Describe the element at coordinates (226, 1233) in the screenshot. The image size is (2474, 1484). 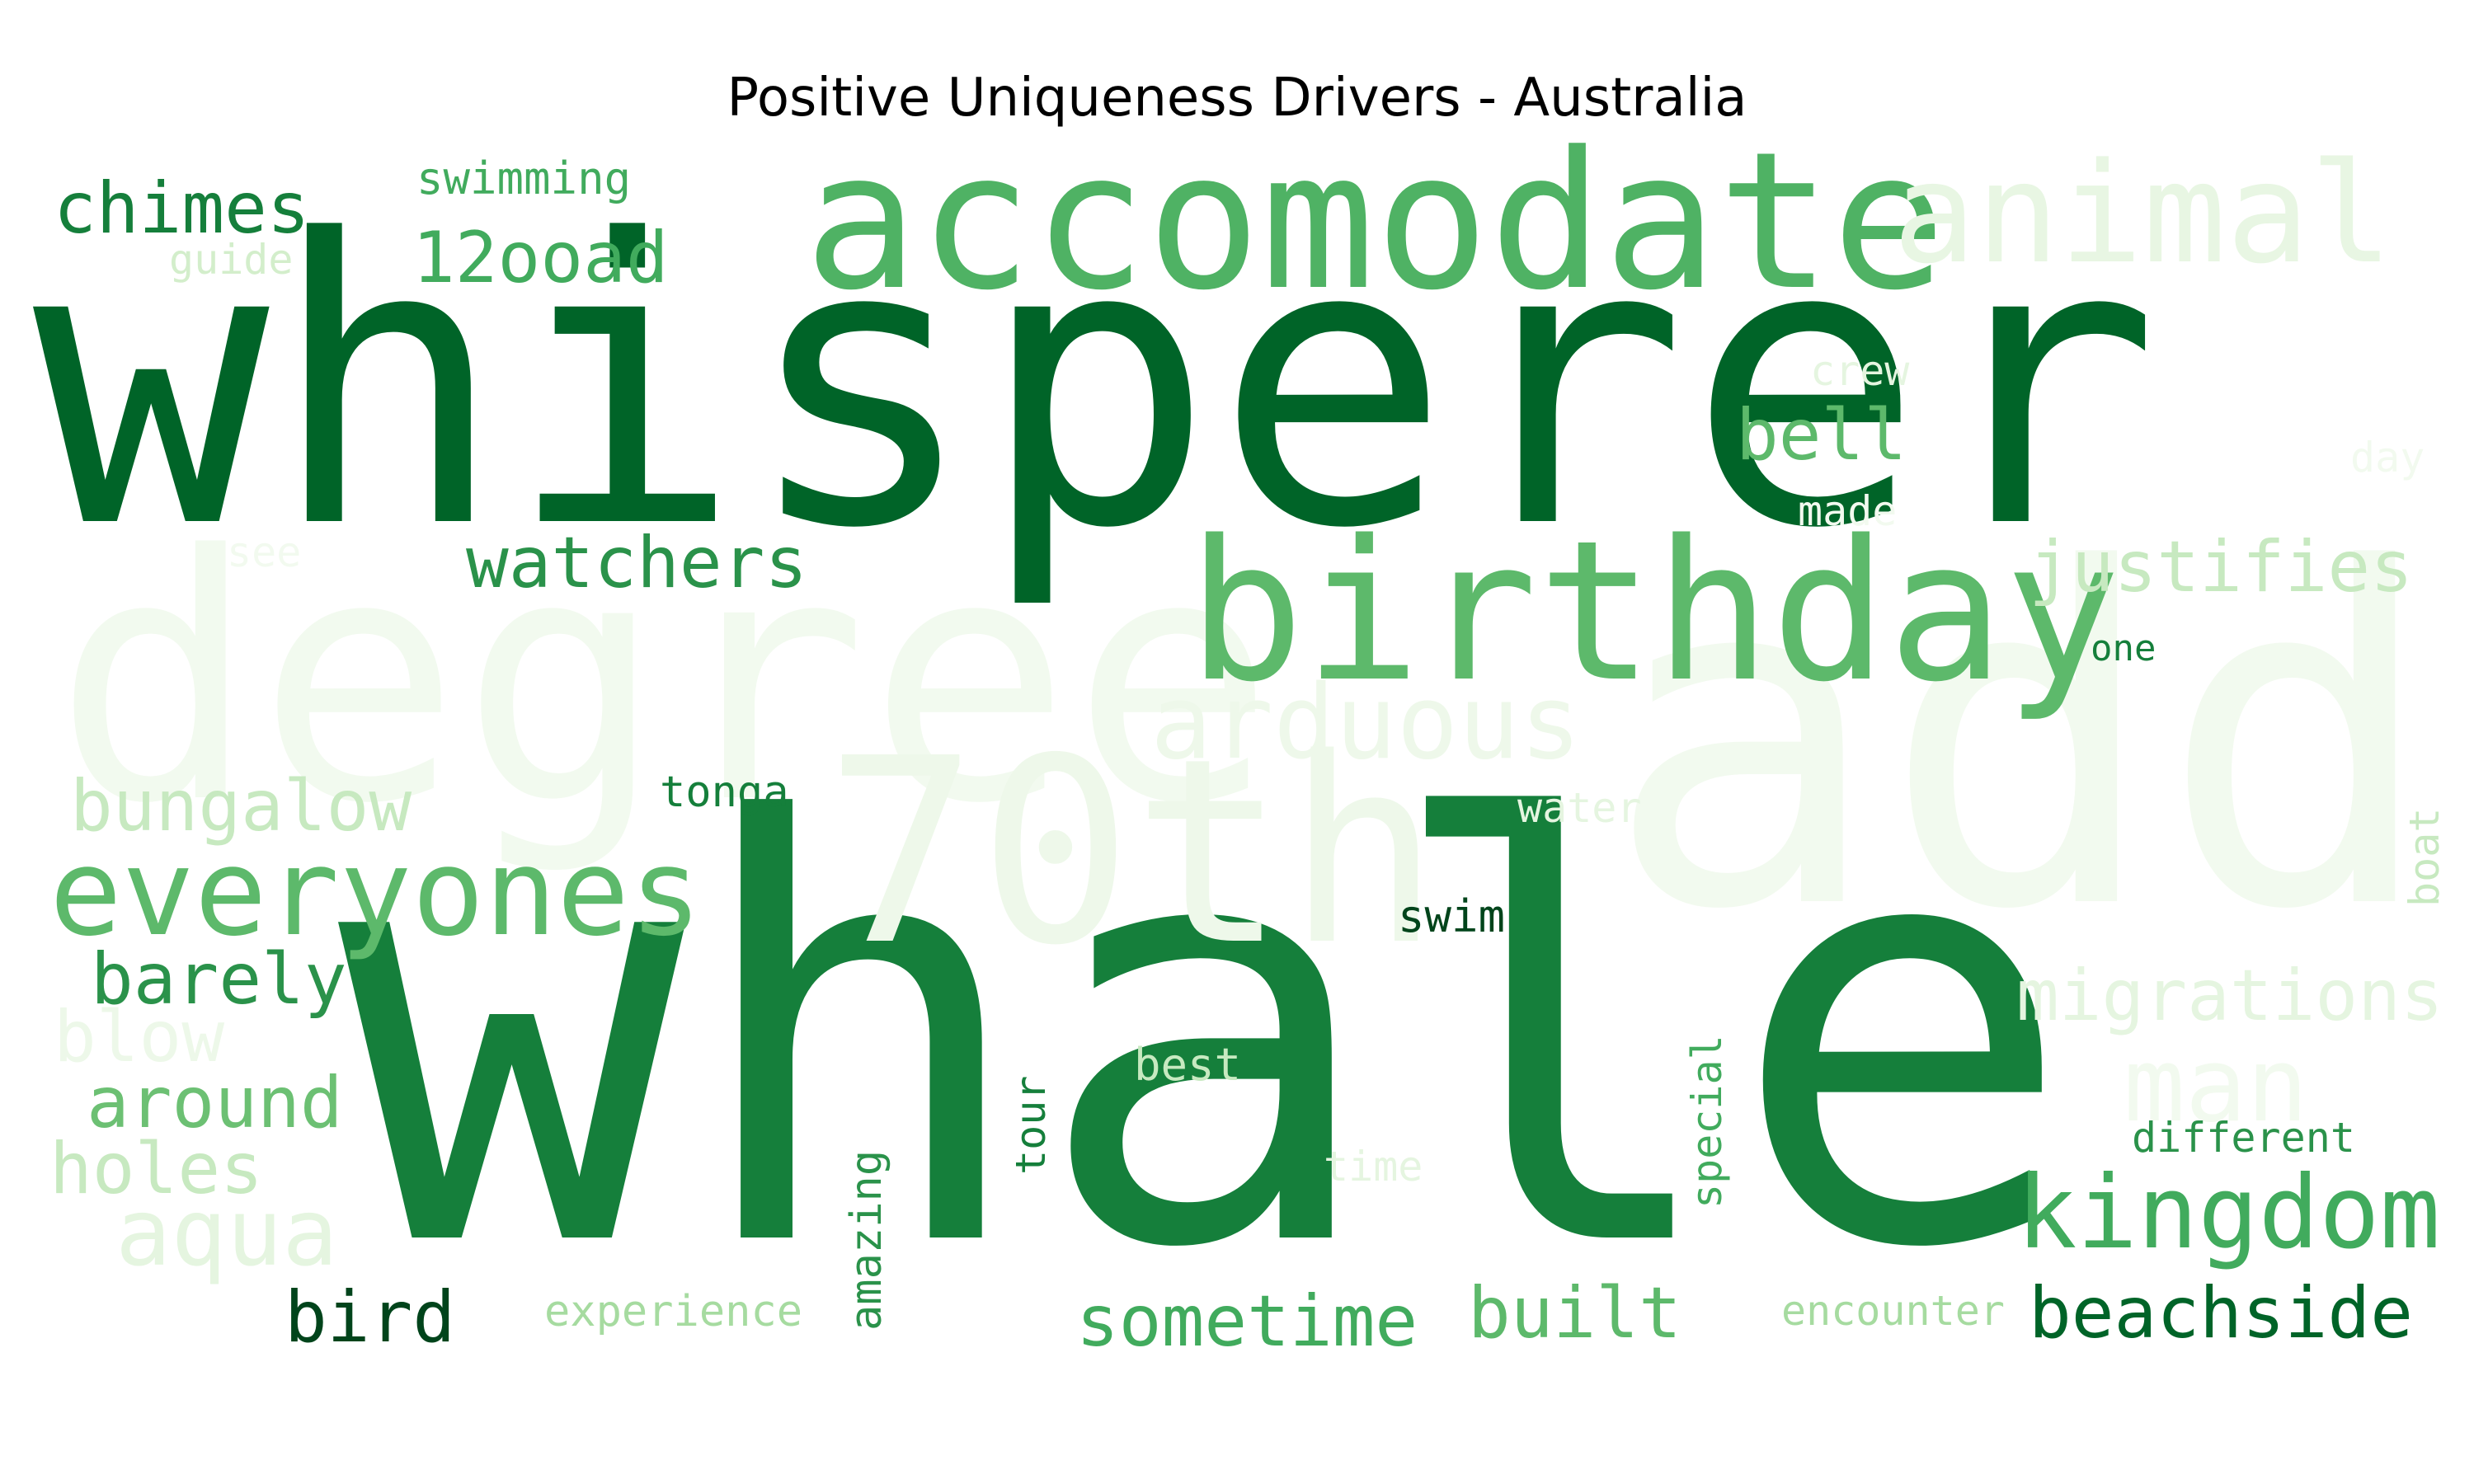
I see `word-aqua: aqua` at that location.